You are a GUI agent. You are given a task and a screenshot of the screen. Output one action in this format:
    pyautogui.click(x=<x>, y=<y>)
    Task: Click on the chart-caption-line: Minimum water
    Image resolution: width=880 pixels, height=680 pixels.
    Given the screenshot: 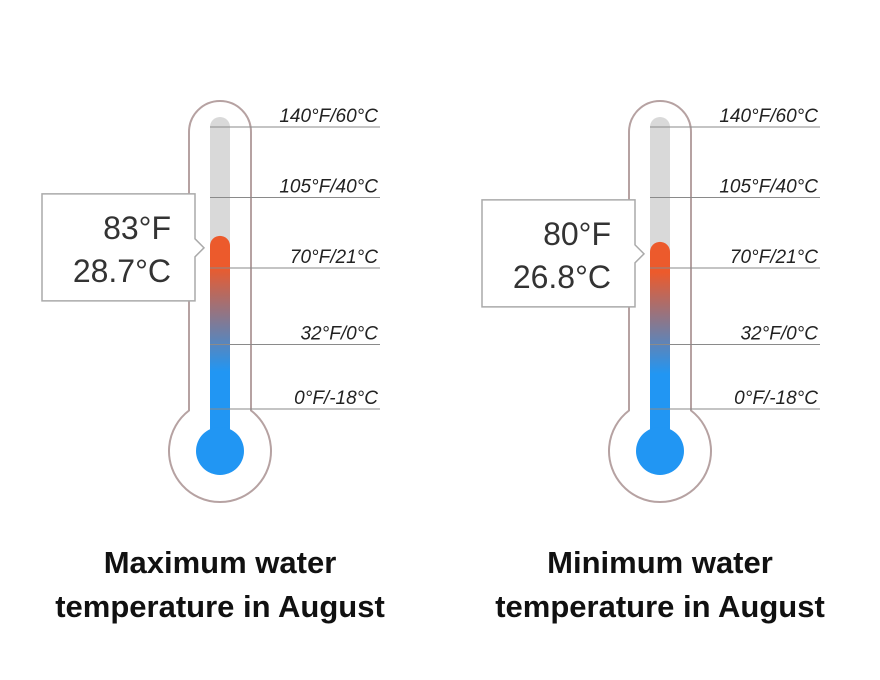 What is the action you would take?
    pyautogui.click(x=660, y=562)
    